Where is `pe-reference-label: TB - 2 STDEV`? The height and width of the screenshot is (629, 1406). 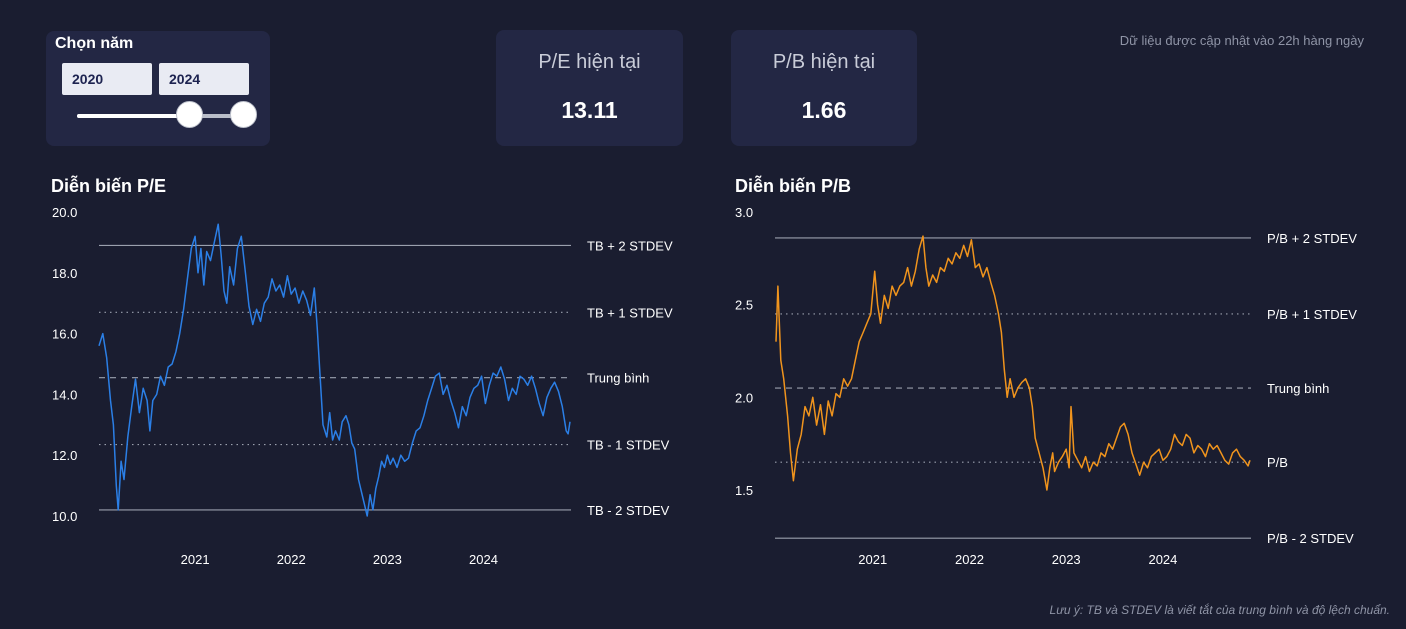
pe-reference-label: TB - 2 STDEV is located at coordinates (628, 510).